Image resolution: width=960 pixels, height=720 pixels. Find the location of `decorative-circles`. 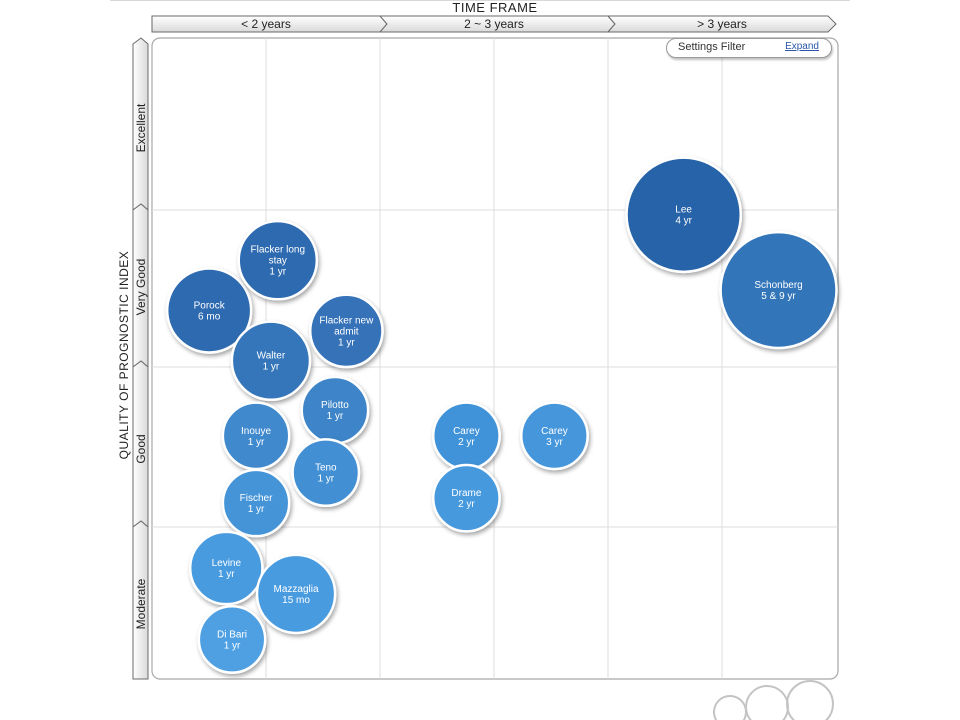

decorative-circles is located at coordinates (773, 700).